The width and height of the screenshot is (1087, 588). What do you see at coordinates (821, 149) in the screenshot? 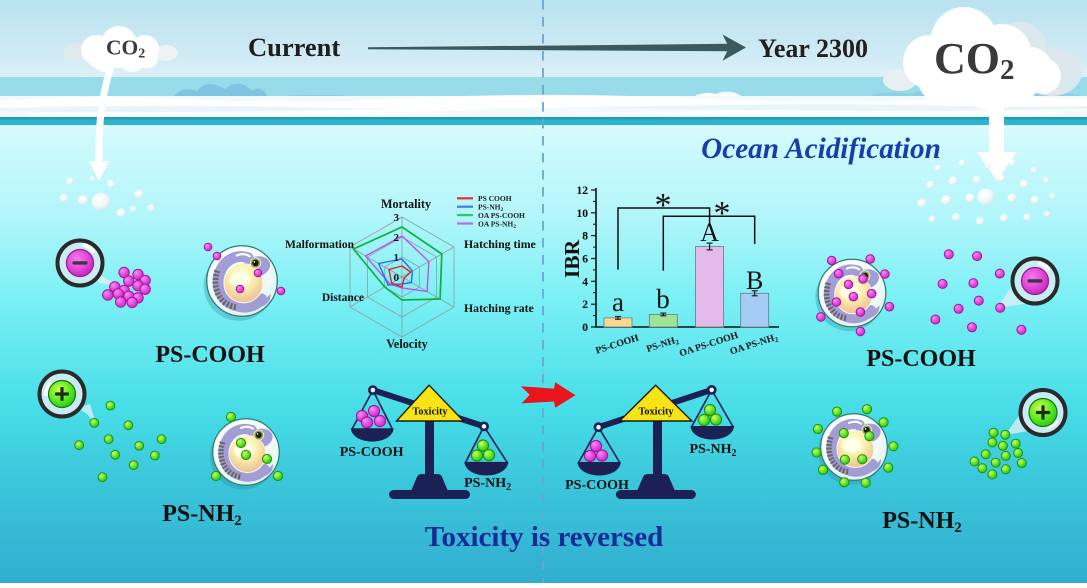
I see `svg-text: Ocean Acidification` at bounding box center [821, 149].